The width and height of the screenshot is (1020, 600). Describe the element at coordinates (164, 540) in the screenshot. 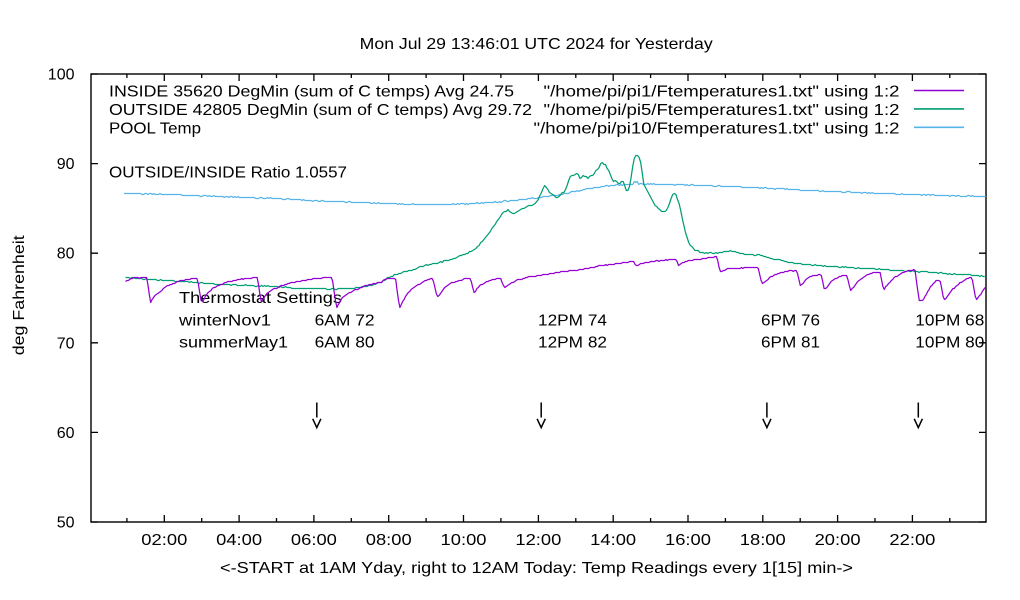

I see `svg-text: 02:00` at that location.